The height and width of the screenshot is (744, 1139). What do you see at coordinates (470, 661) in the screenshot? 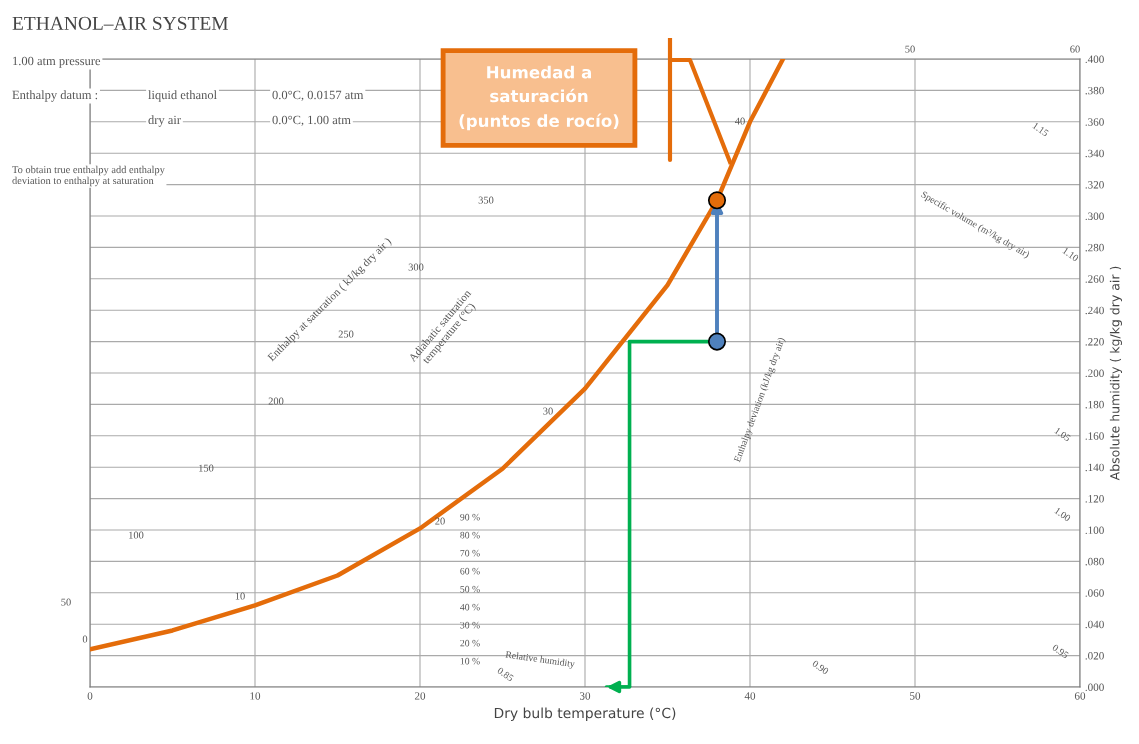
I see `annotation: 10 %` at bounding box center [470, 661].